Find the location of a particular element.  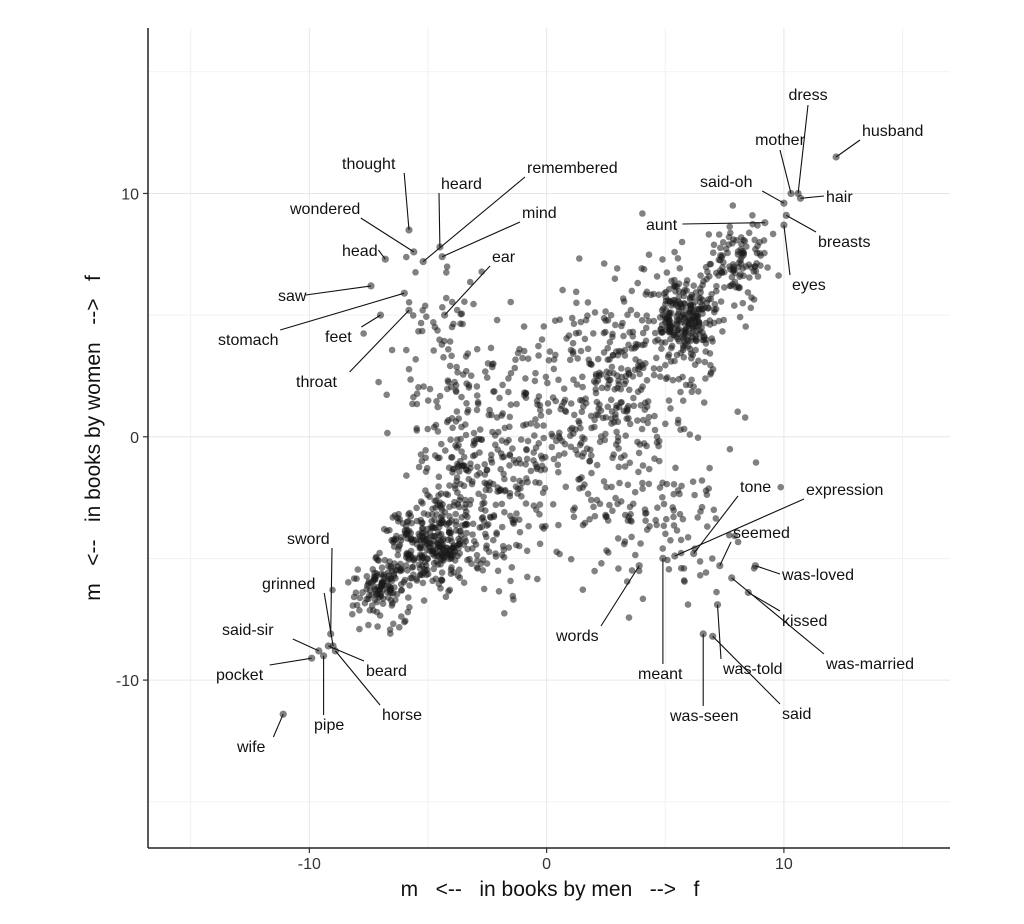

y-tick-label: 10 is located at coordinates (130, 194).